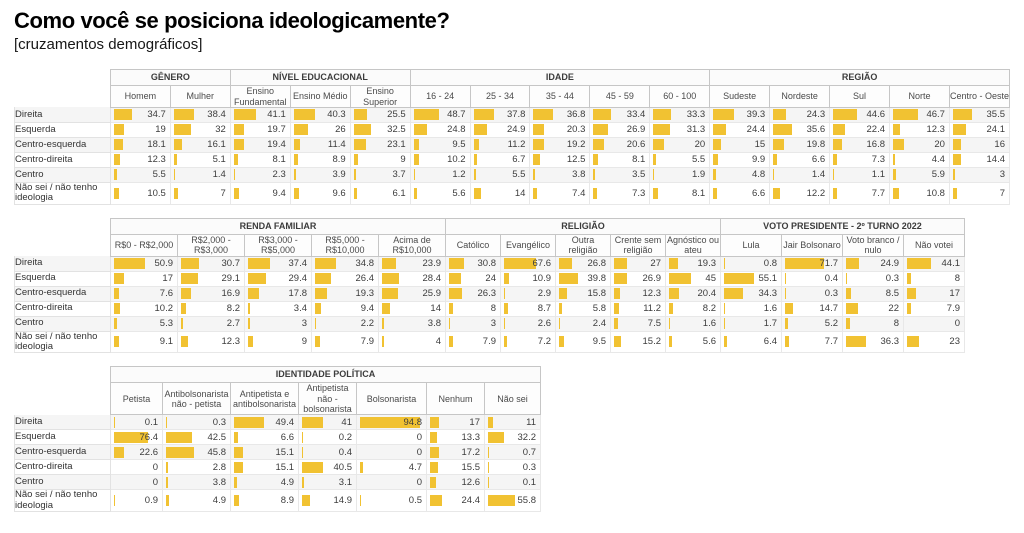  What do you see at coordinates (278, 324) in the screenshot?
I see `table-cell: 3` at bounding box center [278, 324].